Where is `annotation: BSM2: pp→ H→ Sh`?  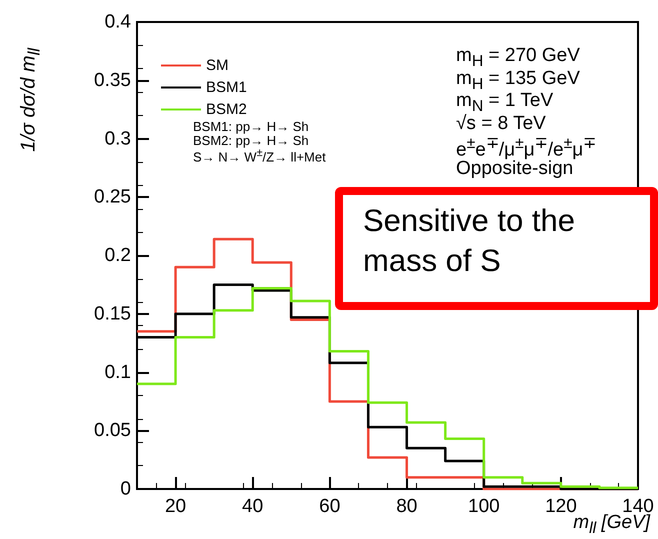
annotation: BSM2: pp→ H→ Sh is located at coordinates (251, 140).